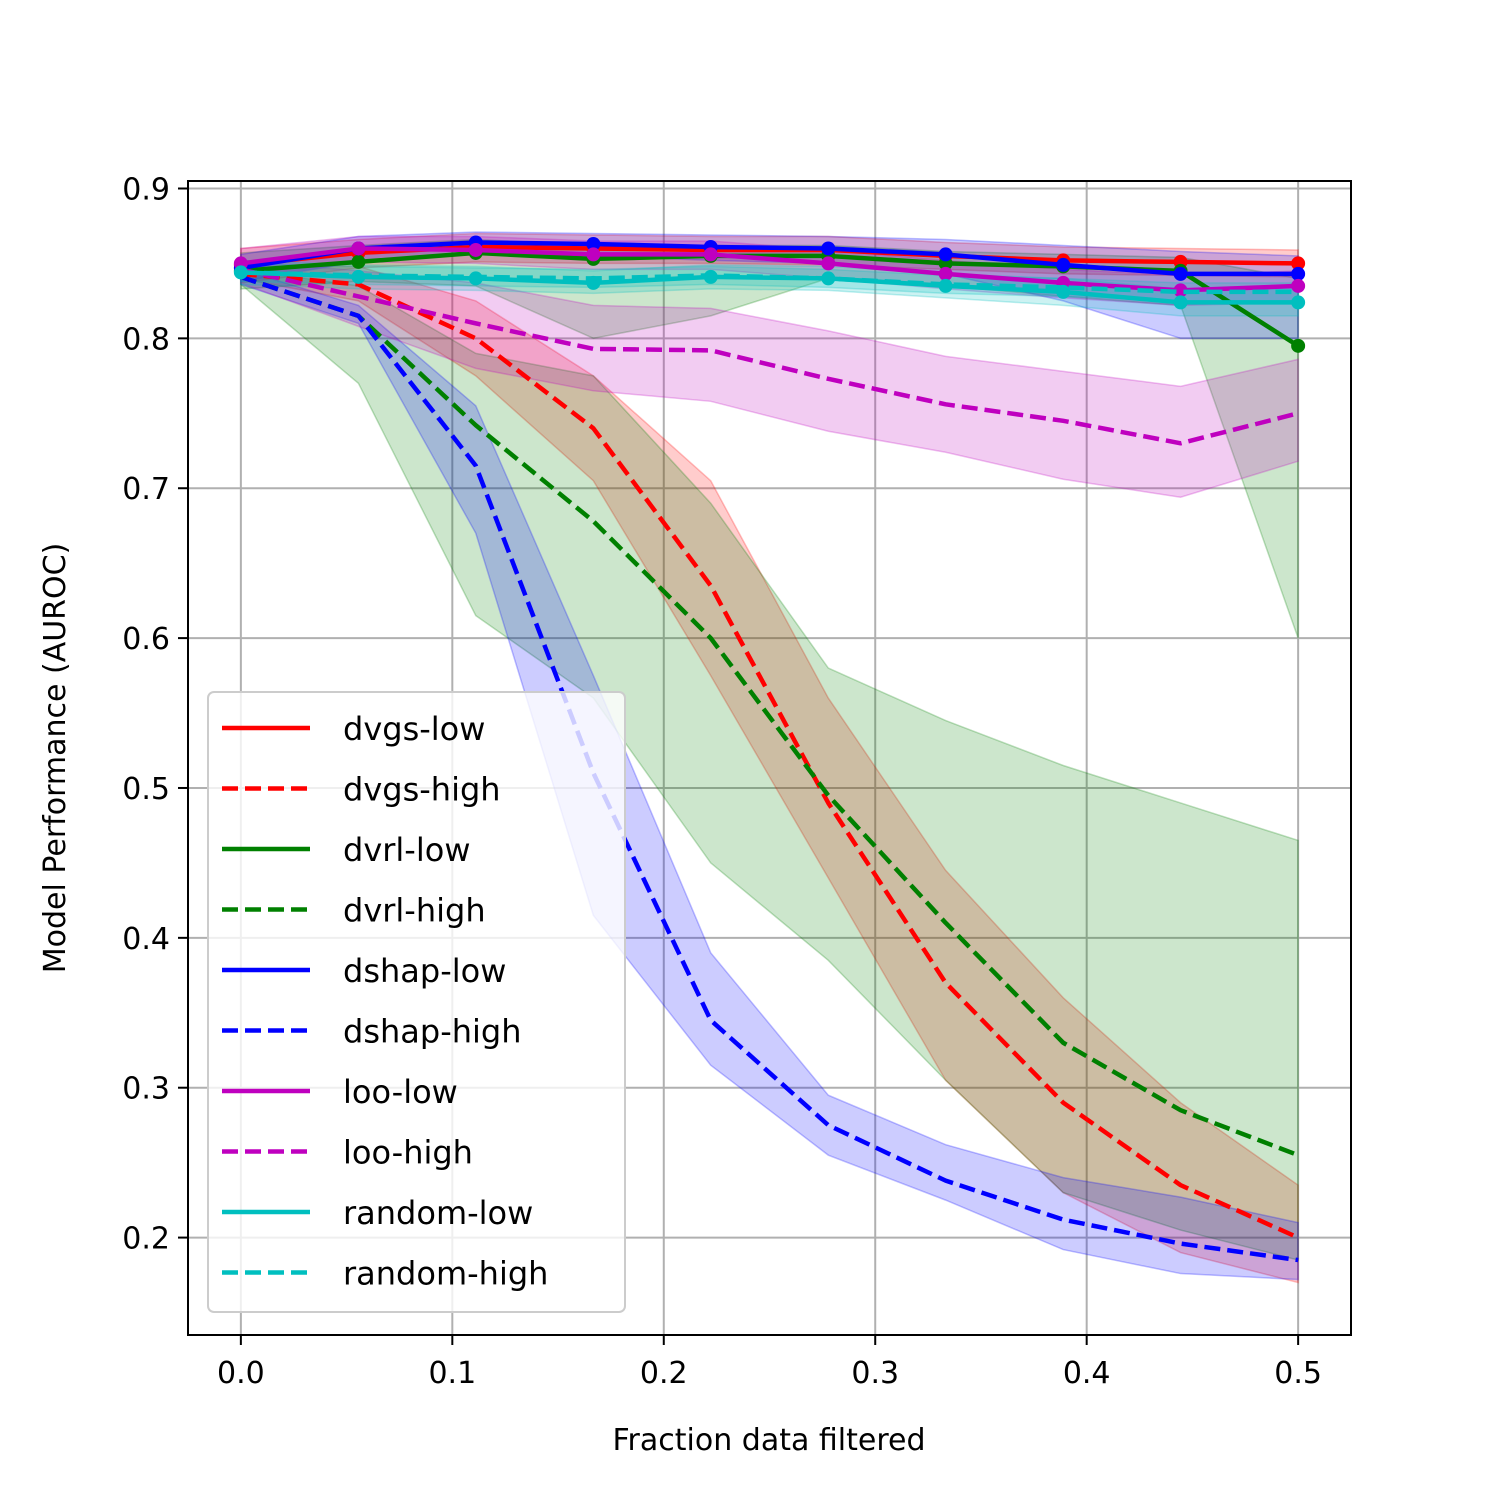 This screenshot has width=1500, height=1500. Describe the element at coordinates (408, 1153) in the screenshot. I see `loo-high-legend-label: loo-high` at that location.